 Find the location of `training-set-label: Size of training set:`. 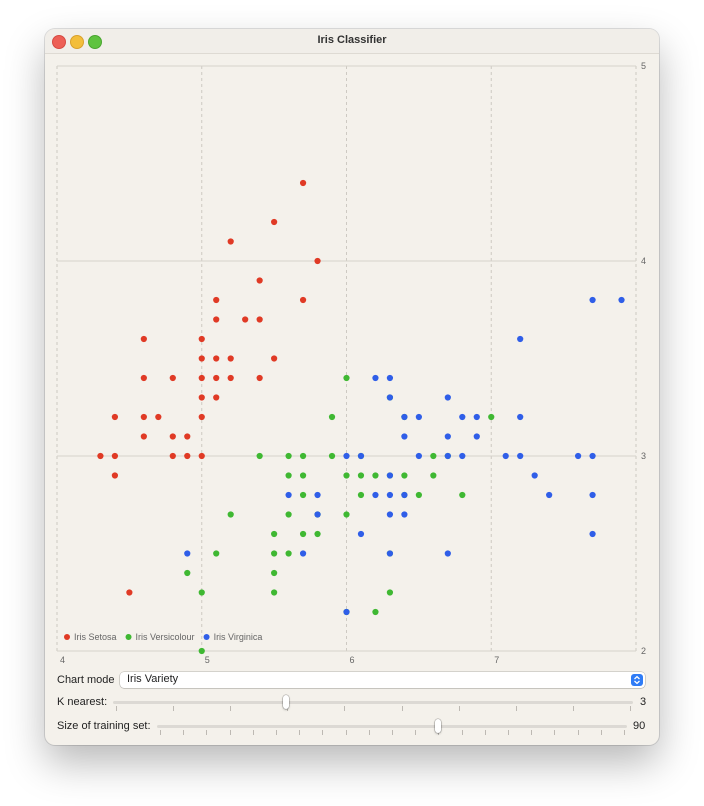

training-set-label: Size of training set: is located at coordinates (104, 726).